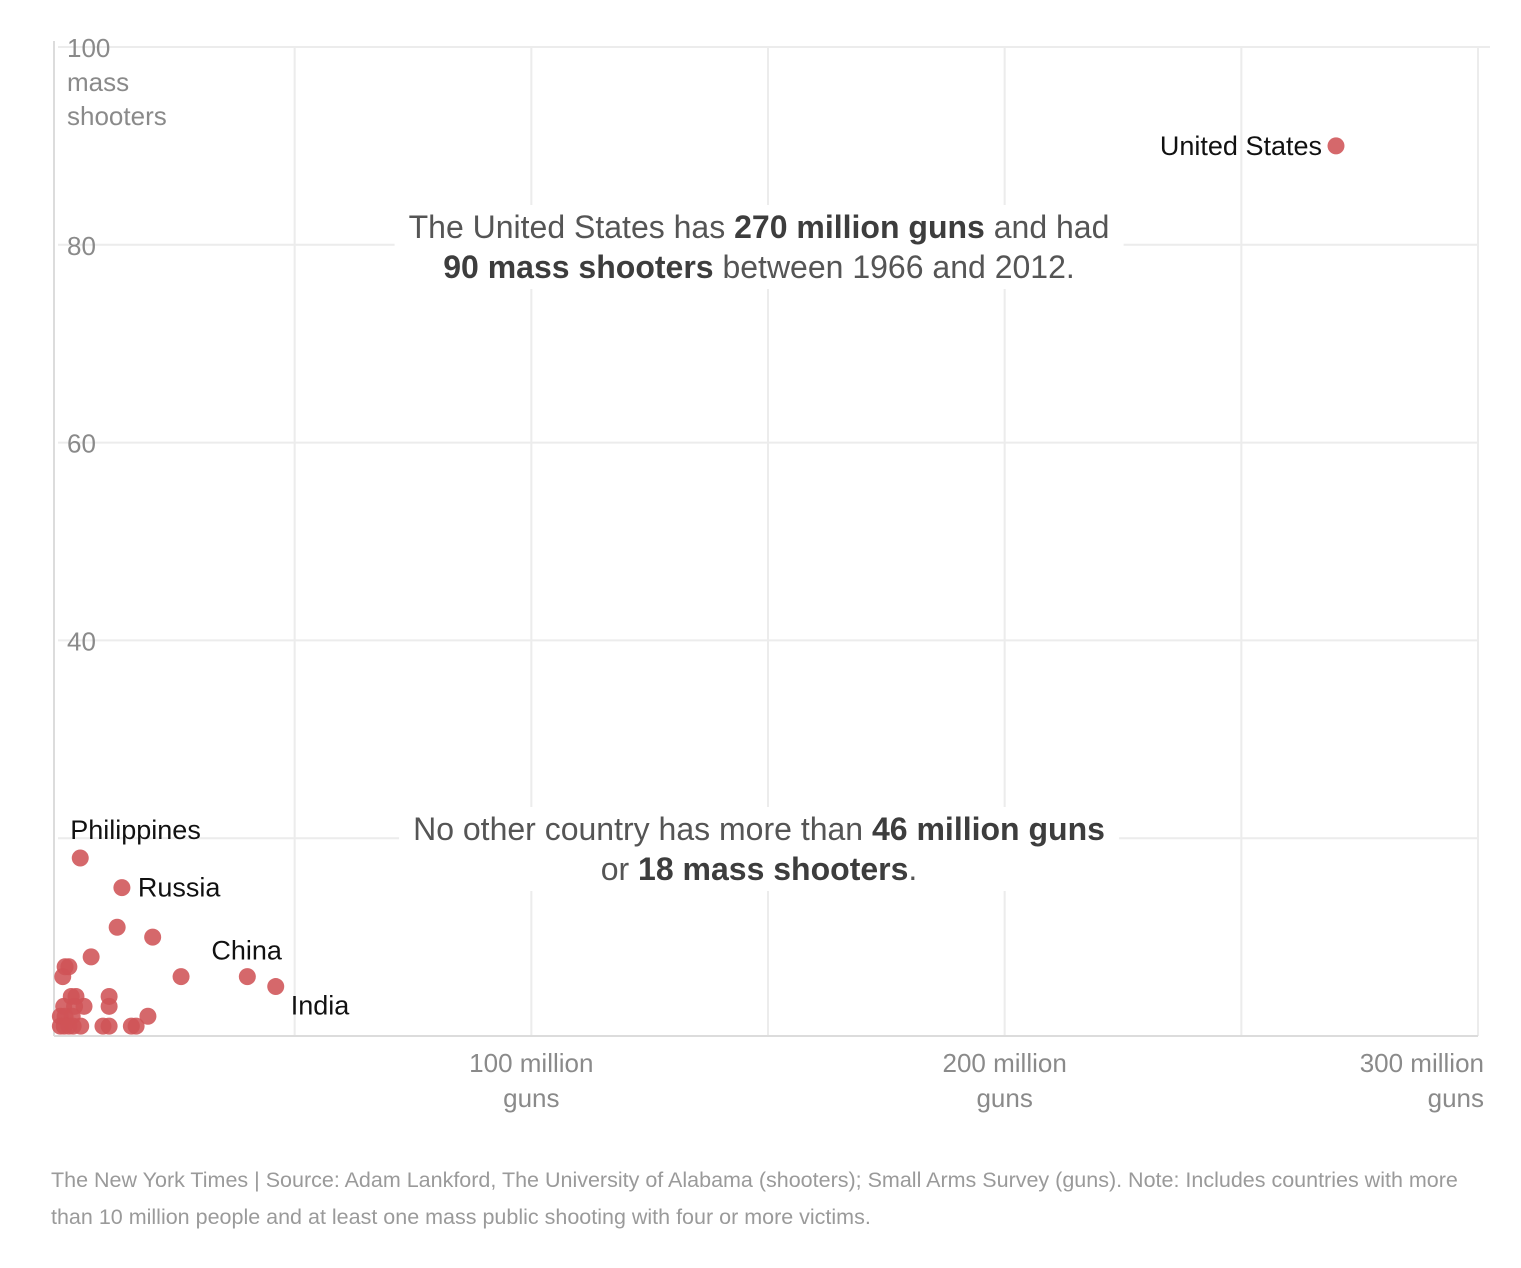  I want to click on y-tick-line: mass, so click(98, 82).